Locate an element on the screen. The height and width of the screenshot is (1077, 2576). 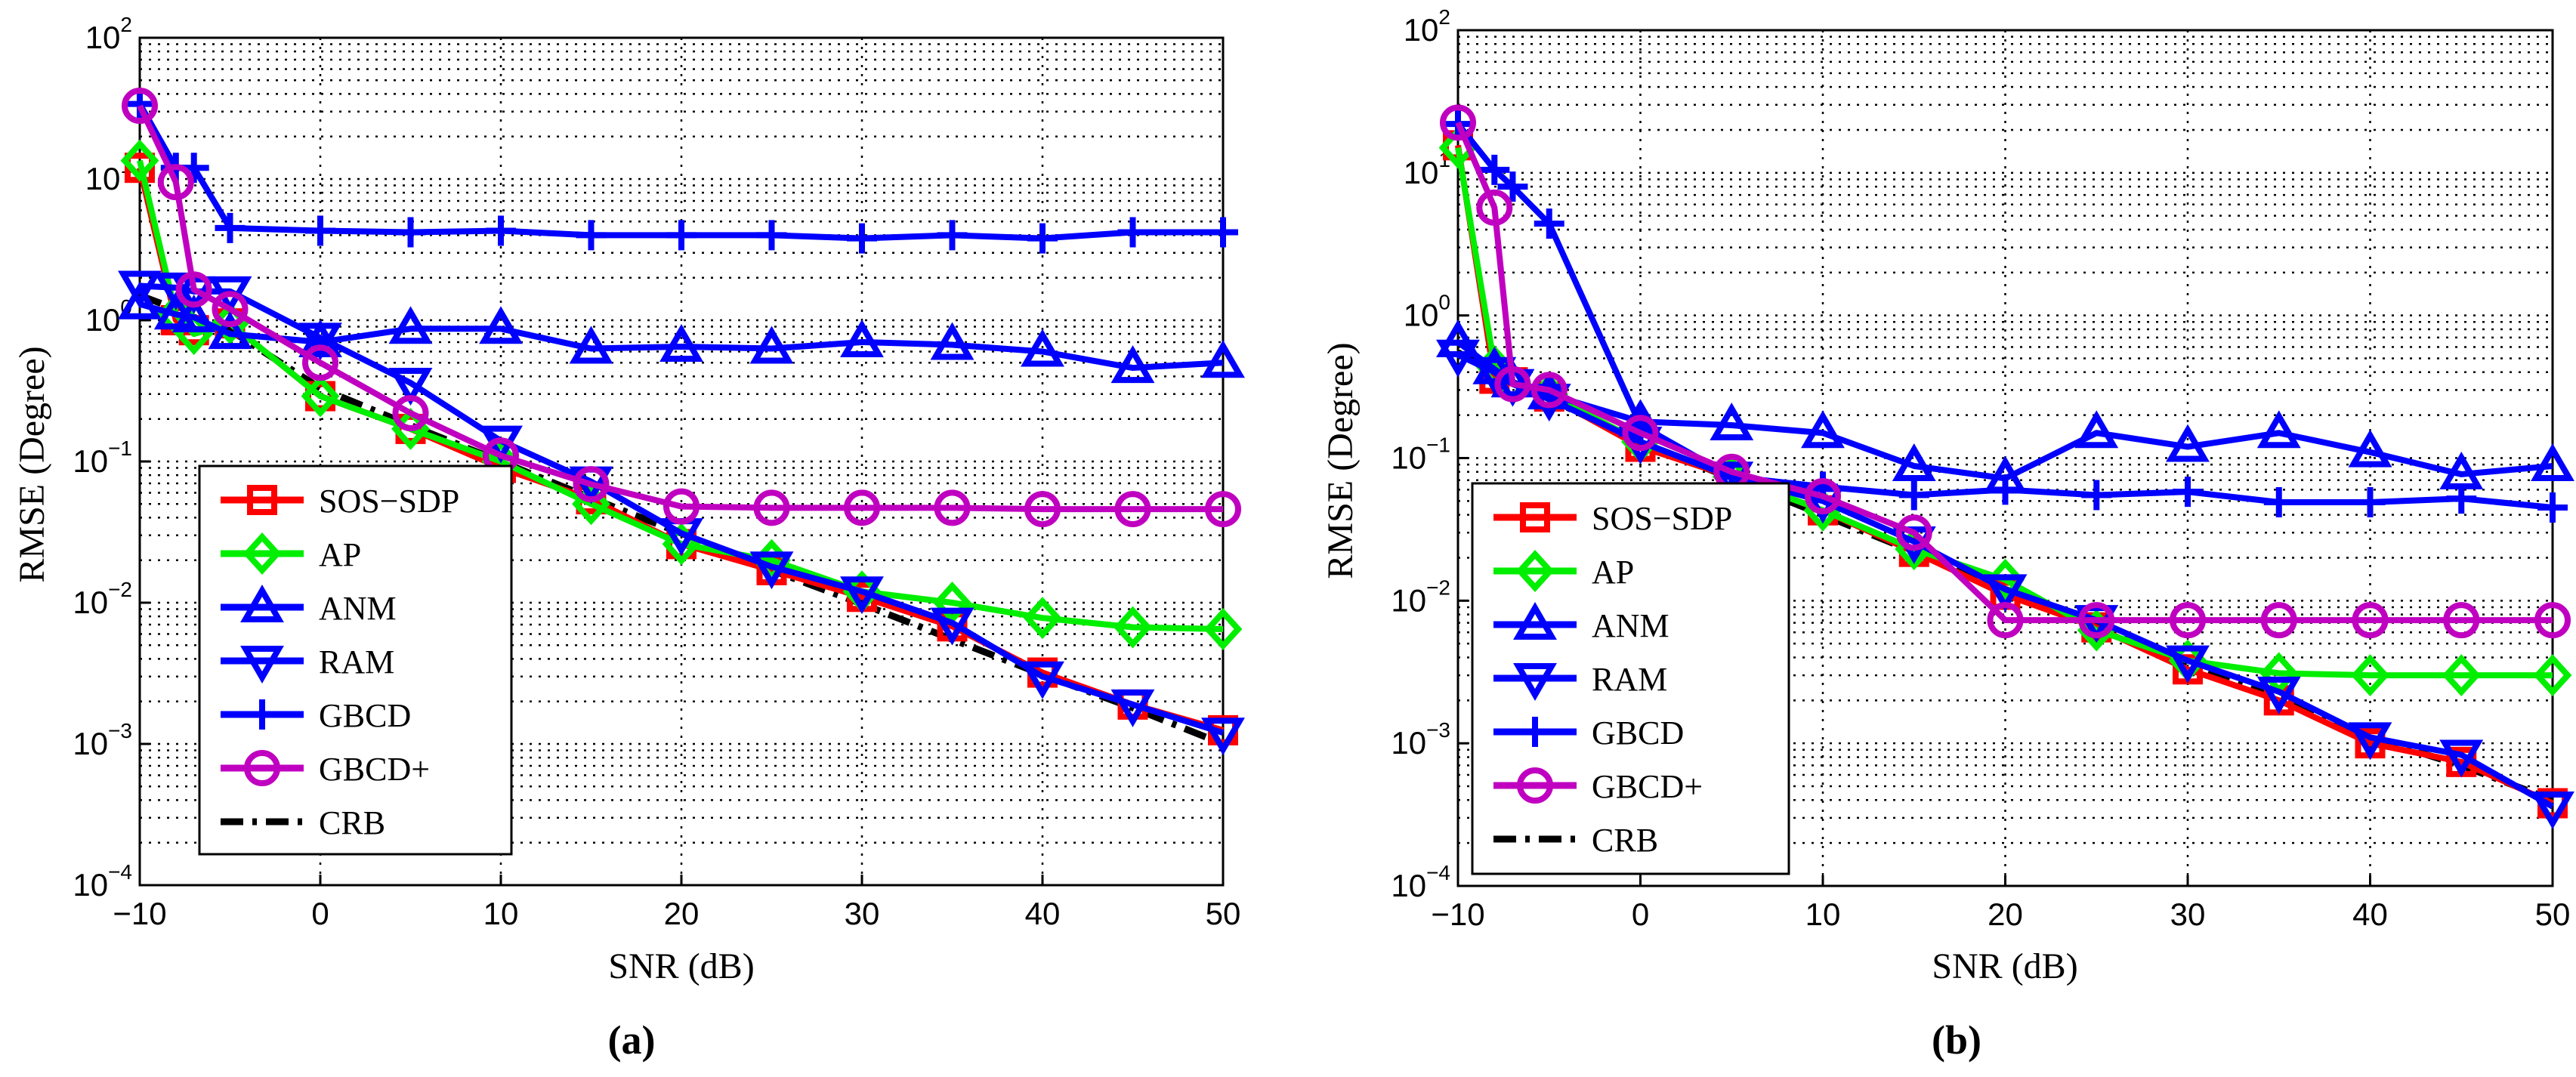
legend-label: ANM is located at coordinates (1630, 625).